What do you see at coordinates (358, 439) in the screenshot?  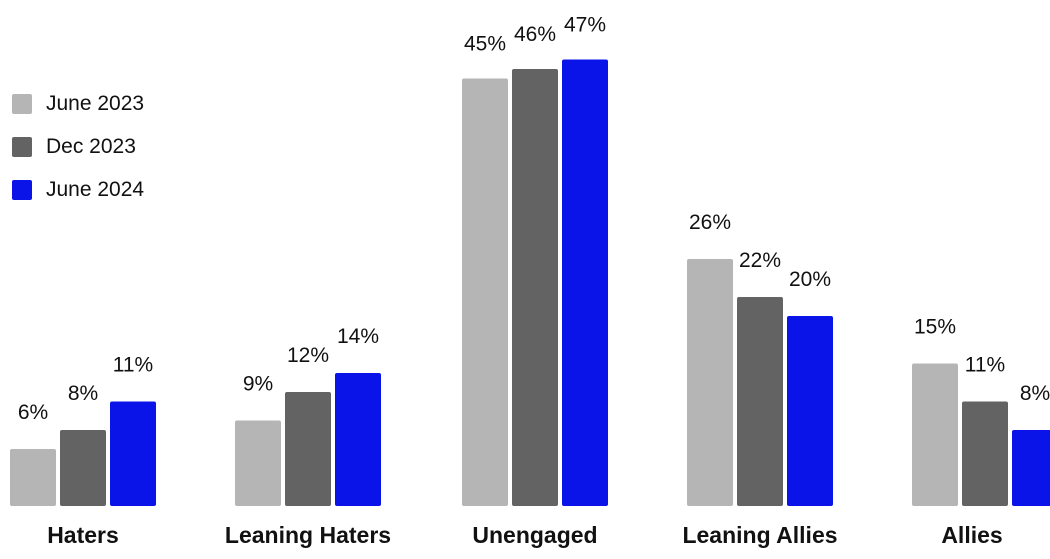 I see `bar-leaning-haters-june-2024` at bounding box center [358, 439].